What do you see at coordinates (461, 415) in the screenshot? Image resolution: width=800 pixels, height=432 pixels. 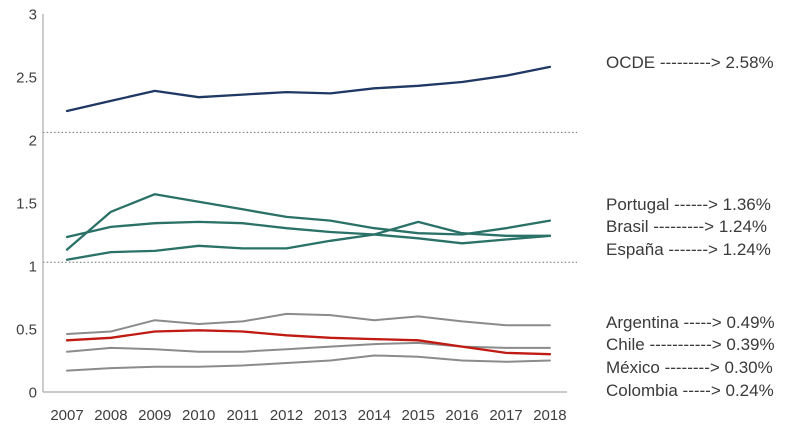 I see `x-tick-label: 2016` at bounding box center [461, 415].